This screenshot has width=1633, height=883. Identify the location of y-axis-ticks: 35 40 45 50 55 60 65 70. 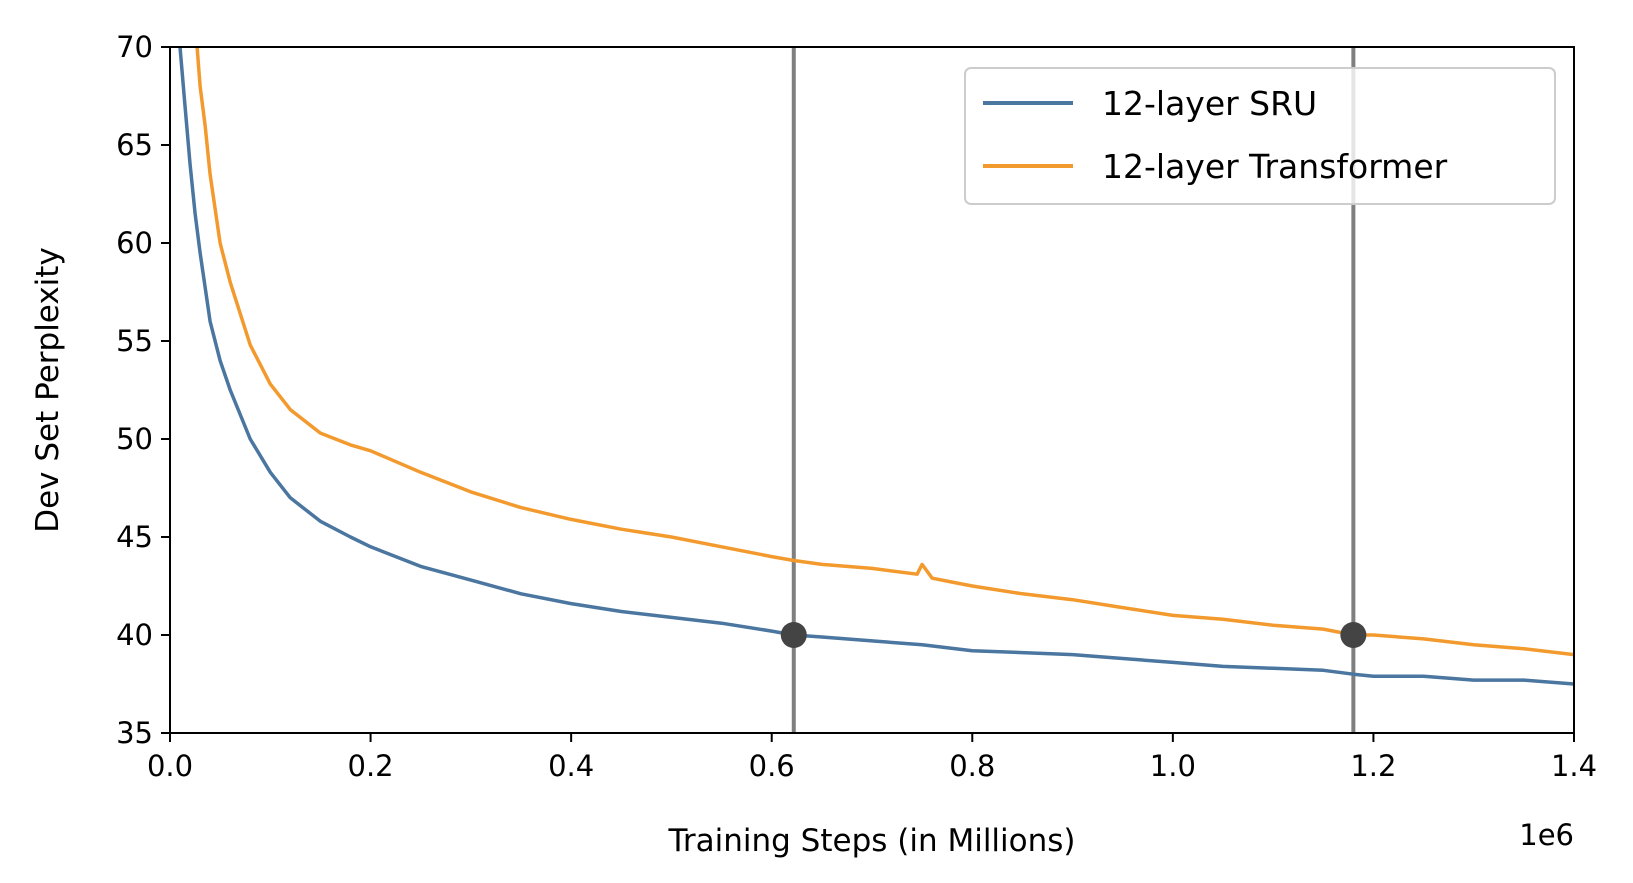
(143, 390).